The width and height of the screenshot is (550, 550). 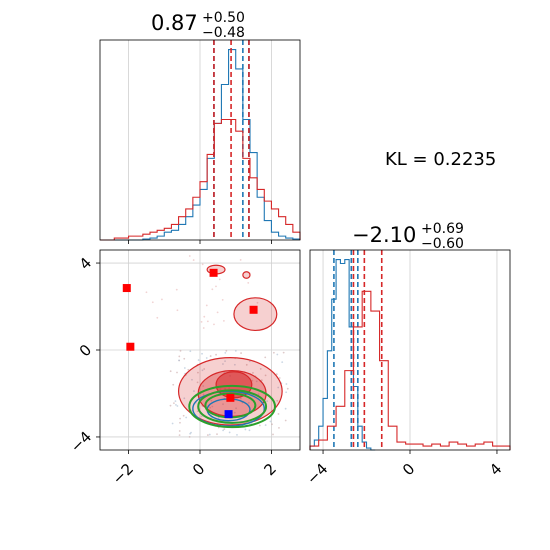 What do you see at coordinates (123, 474) in the screenshot?
I see `x-tick-label: −2` at bounding box center [123, 474].